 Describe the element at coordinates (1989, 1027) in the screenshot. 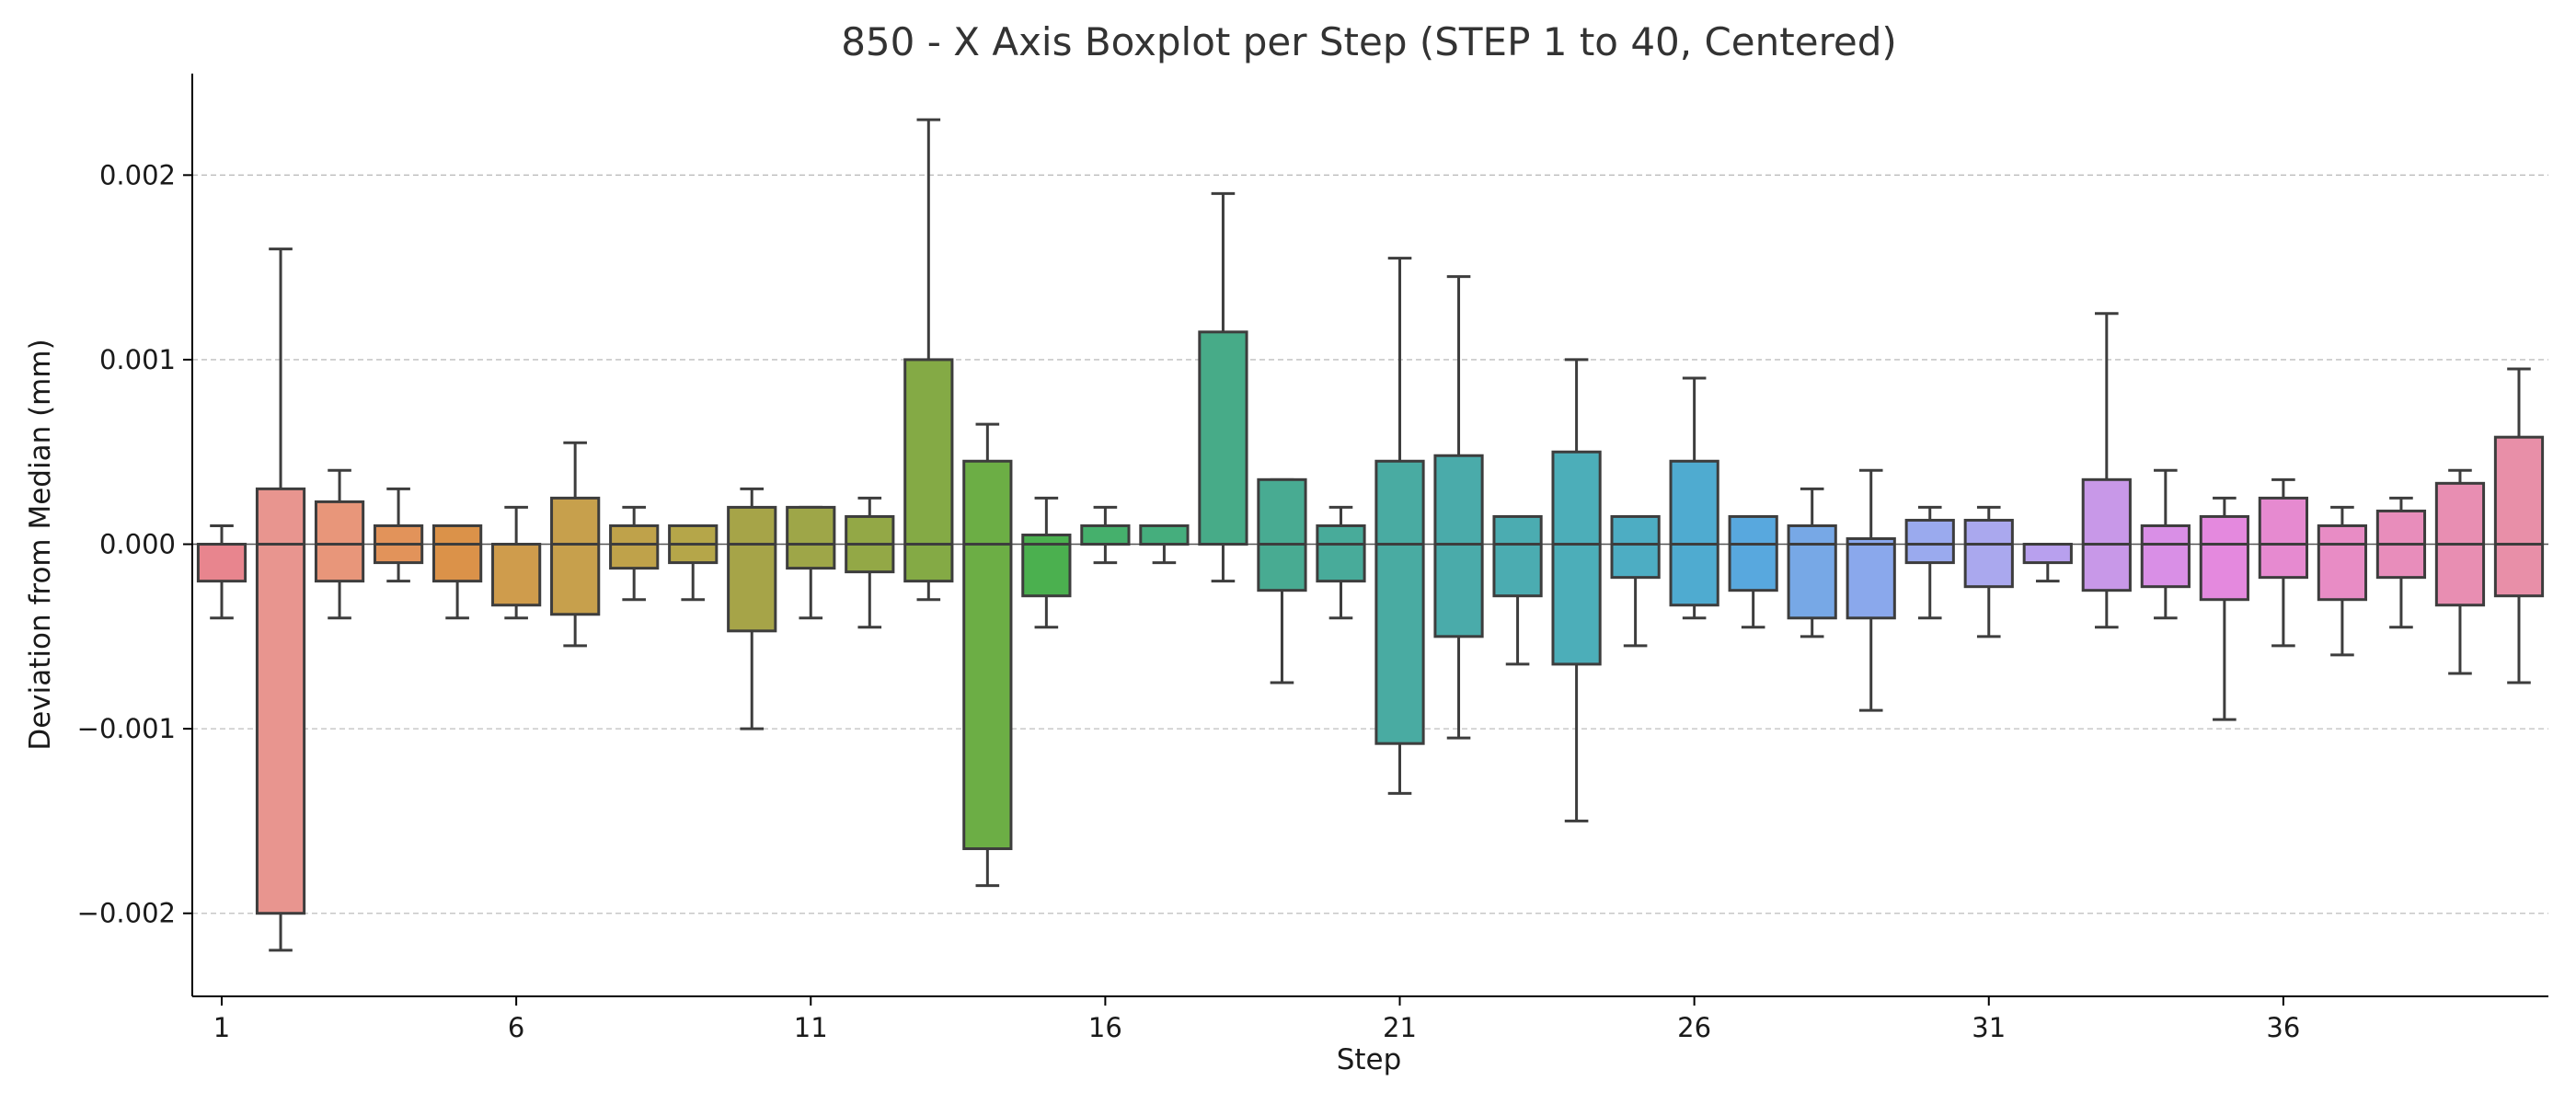

I see `x-tick-label: 31` at that location.